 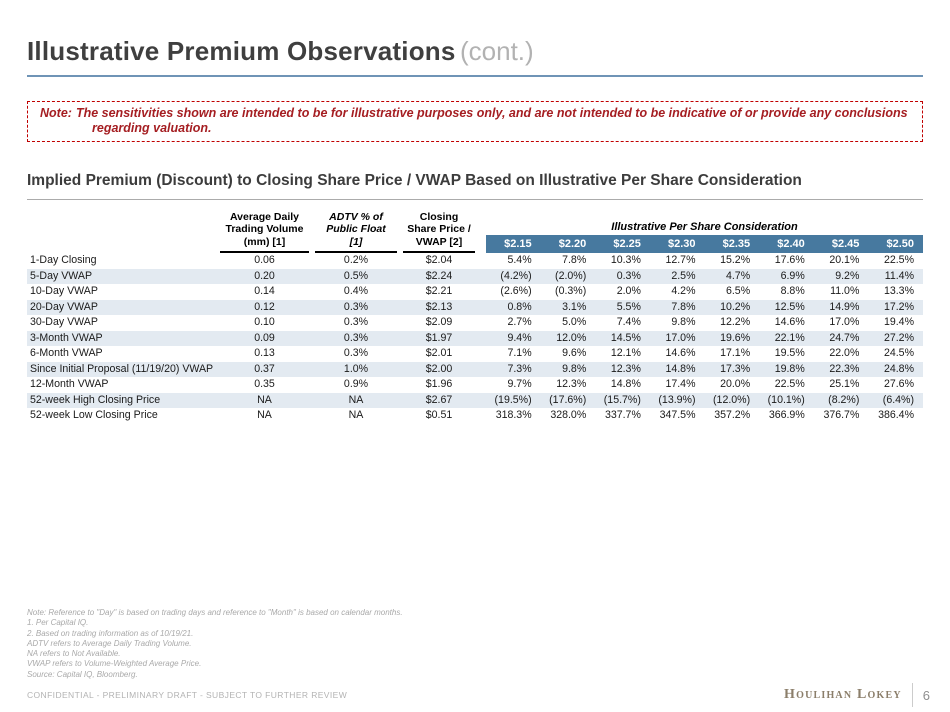 I want to click on adtv-value: 0.35, so click(x=264, y=384).